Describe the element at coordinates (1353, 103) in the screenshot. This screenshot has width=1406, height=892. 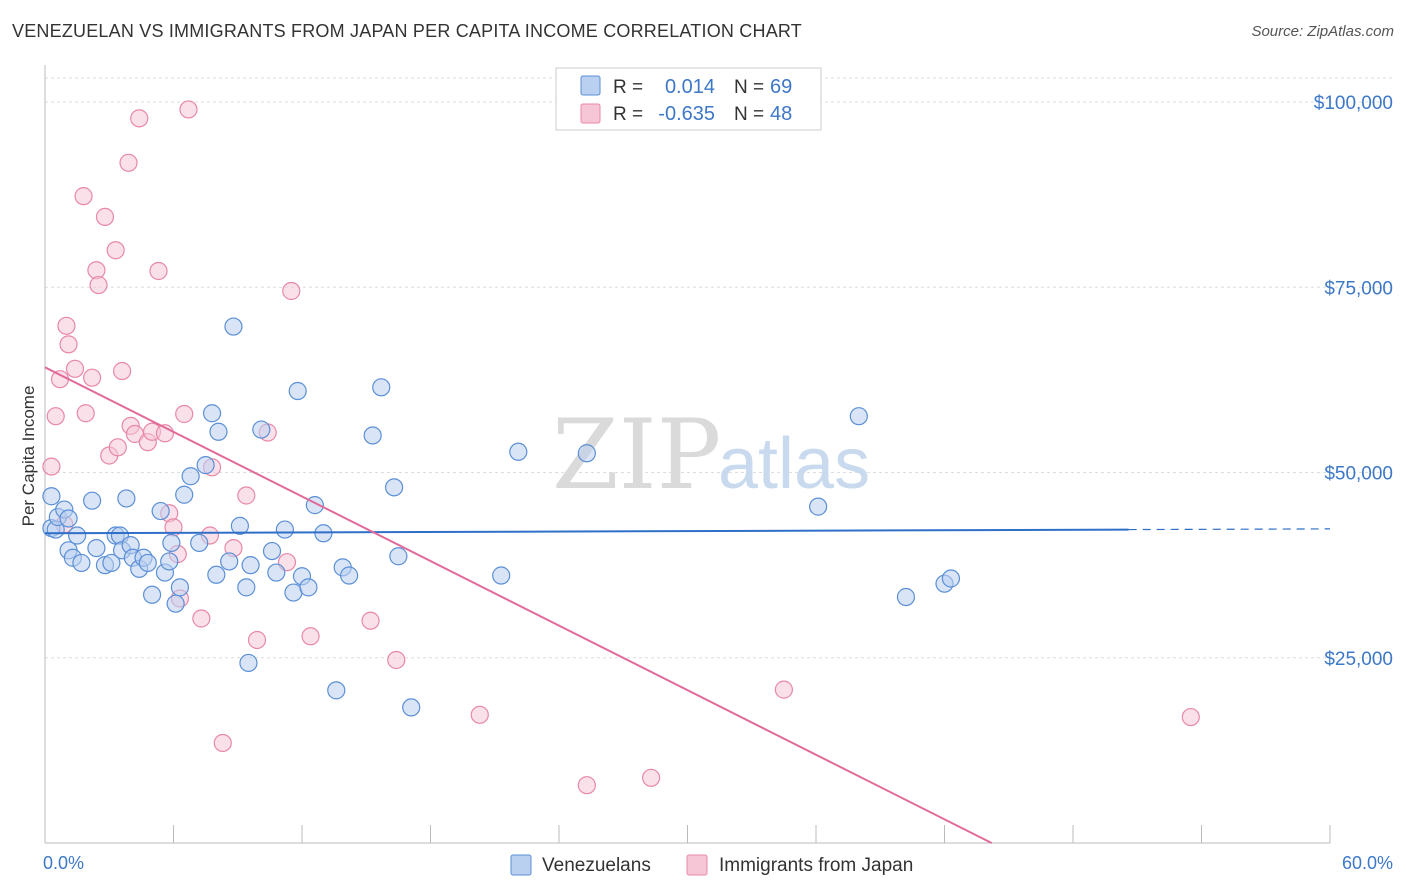
I see `y-tick-label: $100,000` at that location.